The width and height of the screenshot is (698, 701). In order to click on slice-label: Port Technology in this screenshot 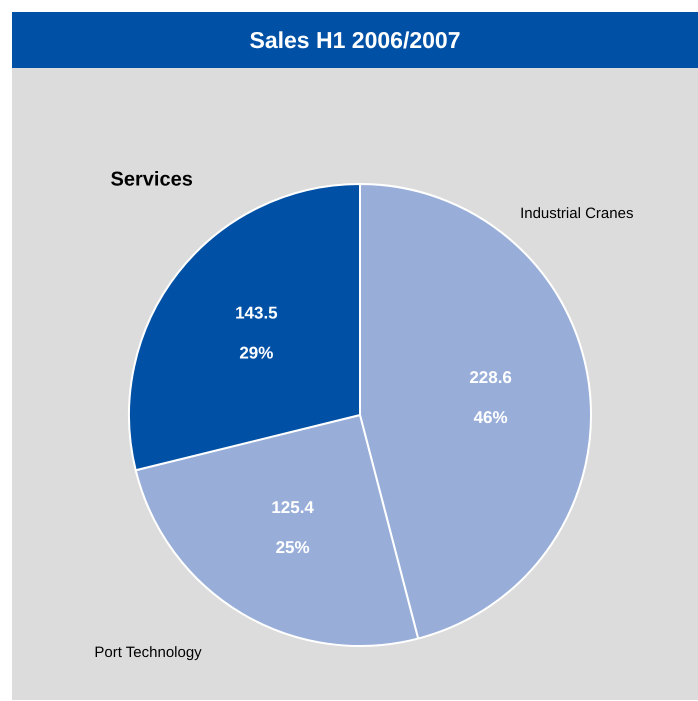, I will do `click(148, 653)`.